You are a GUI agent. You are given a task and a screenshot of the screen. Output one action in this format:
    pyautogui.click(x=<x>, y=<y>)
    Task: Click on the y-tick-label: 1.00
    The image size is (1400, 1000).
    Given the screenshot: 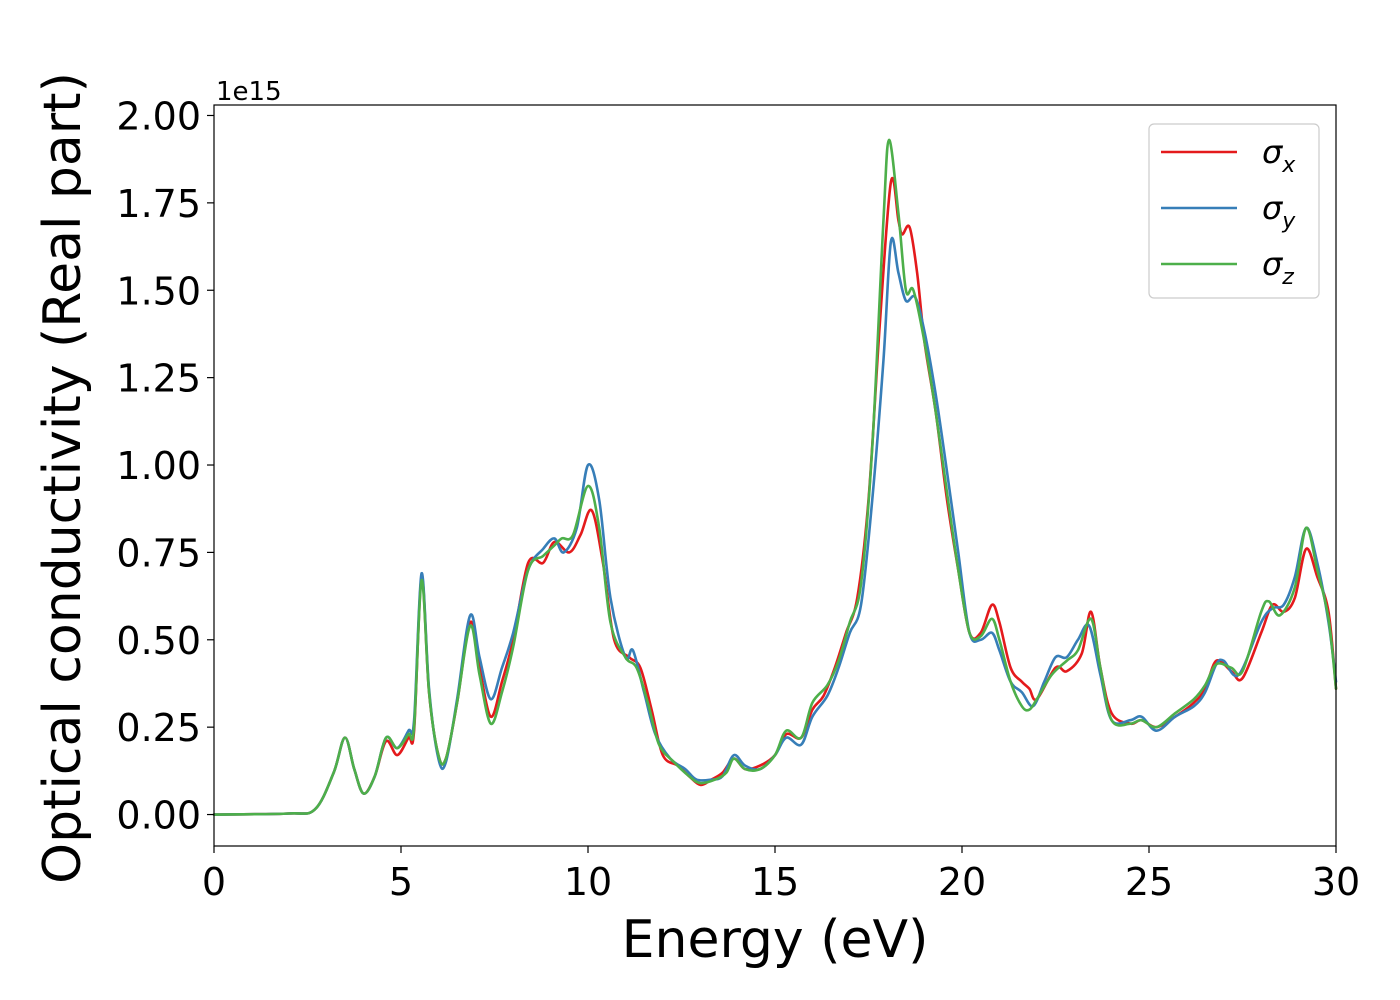 What is the action you would take?
    pyautogui.click(x=158, y=466)
    